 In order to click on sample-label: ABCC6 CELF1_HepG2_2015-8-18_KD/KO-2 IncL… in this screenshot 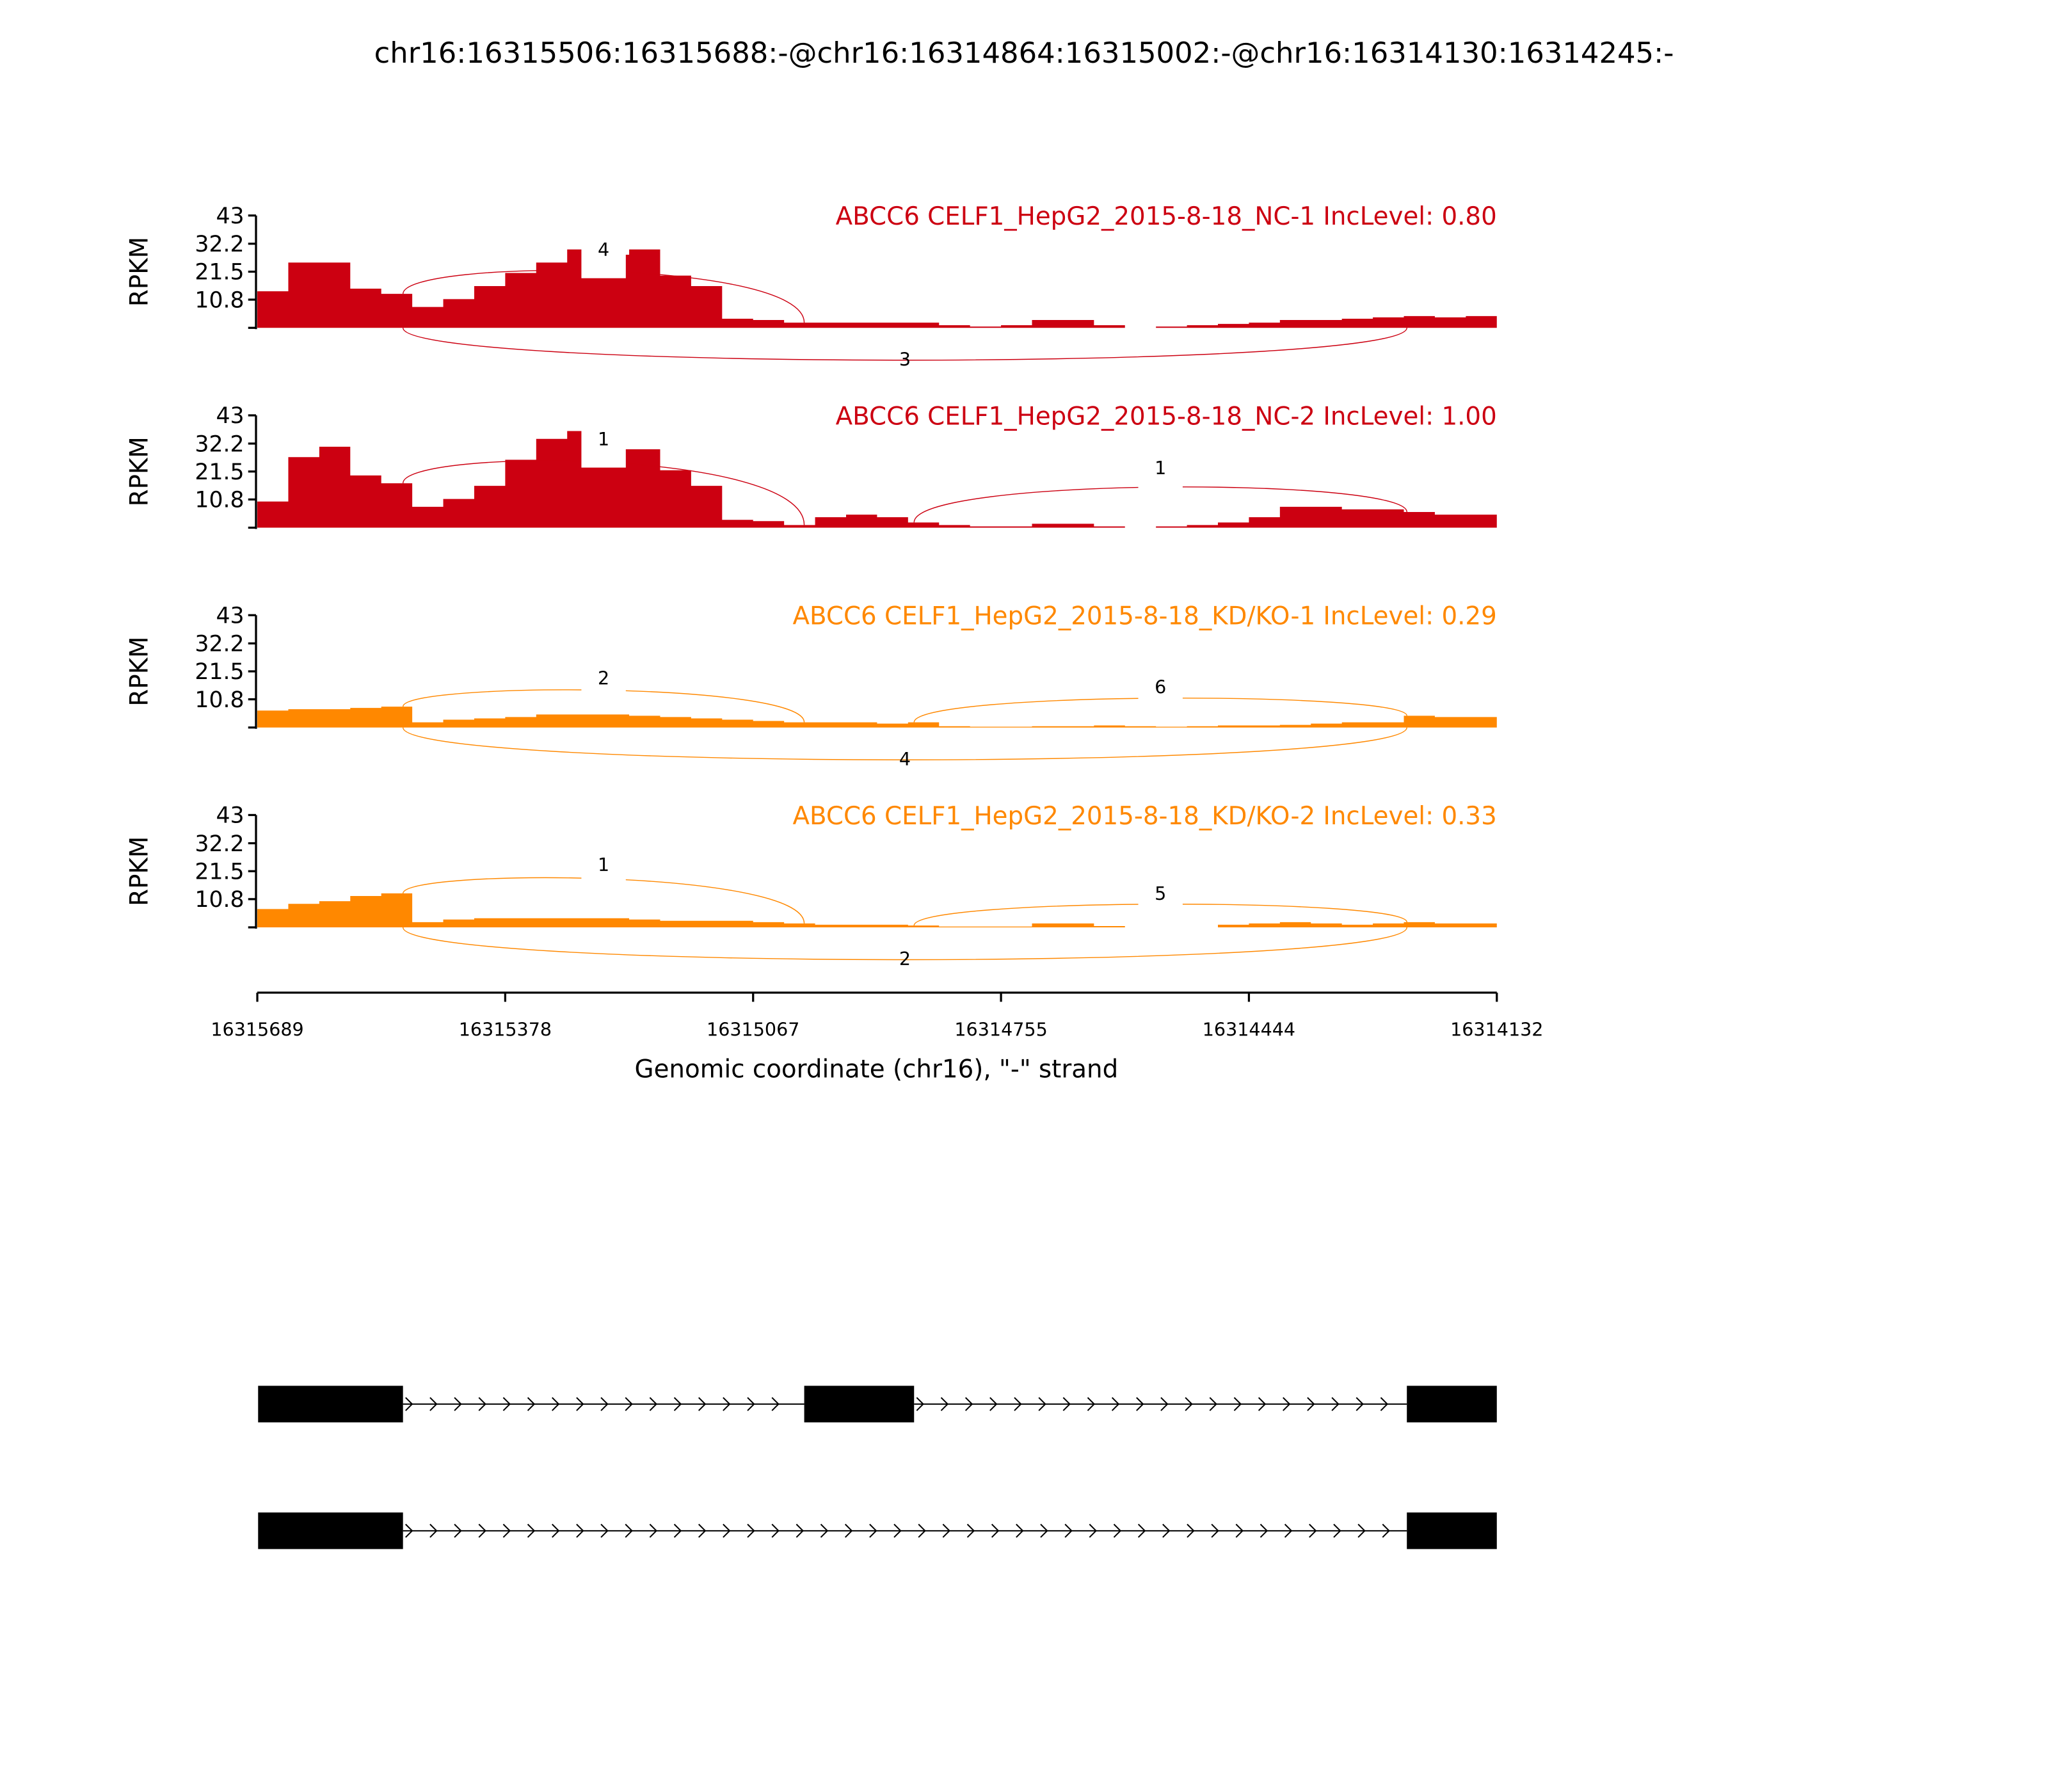, I will do `click(1144, 816)`.